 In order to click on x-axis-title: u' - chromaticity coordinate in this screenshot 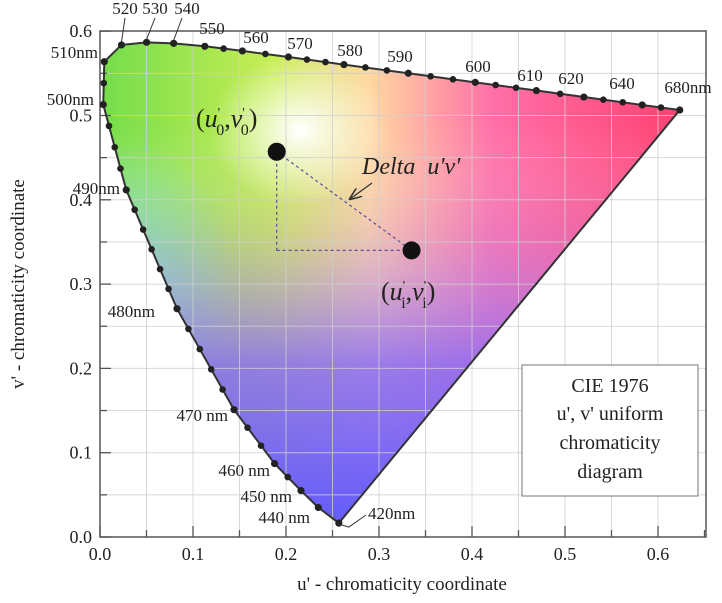, I will do `click(402, 584)`.